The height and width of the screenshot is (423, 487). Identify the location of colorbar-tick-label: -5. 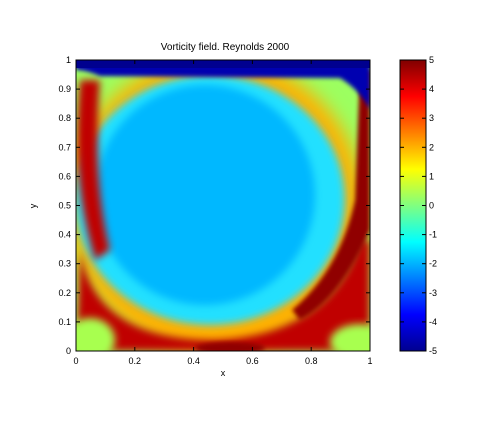
(433, 351).